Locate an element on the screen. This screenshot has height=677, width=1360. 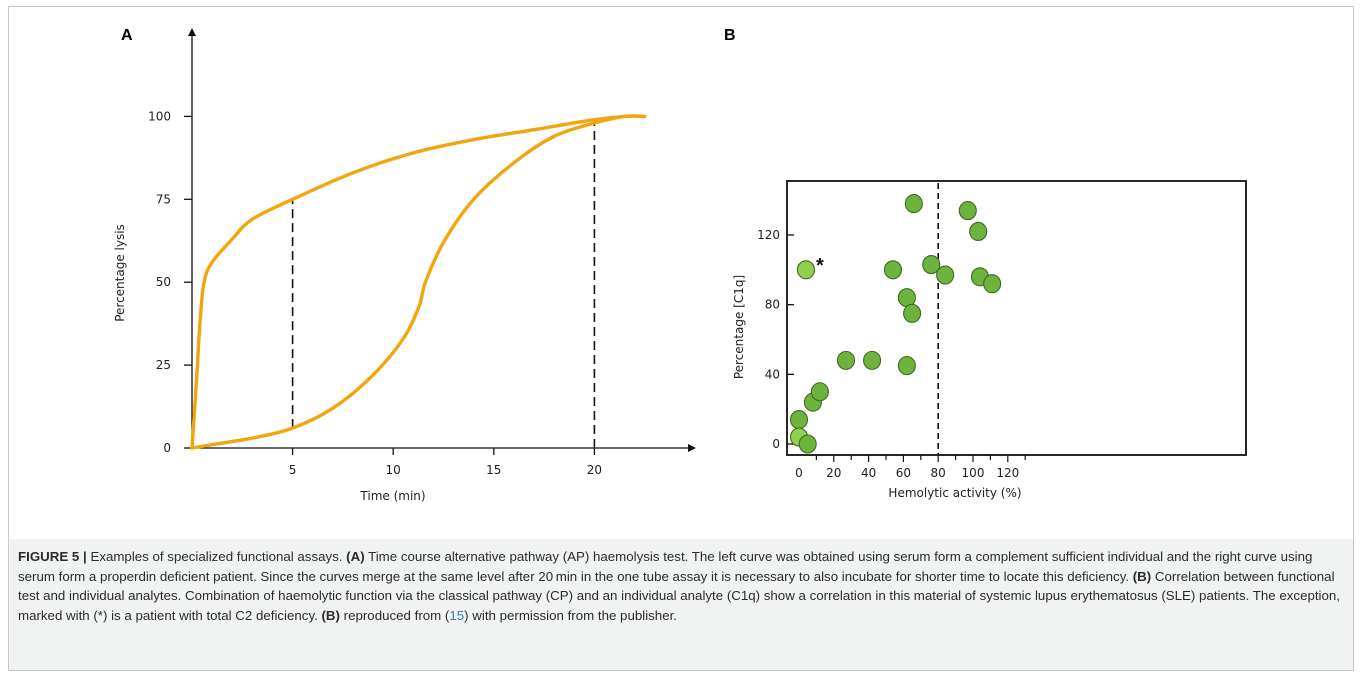
panel-b-y-tick-label: 0 is located at coordinates (776, 444).